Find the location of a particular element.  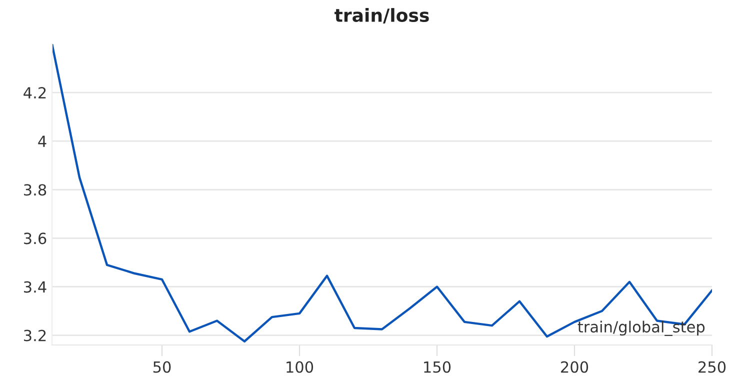

chart-title: train/loss is located at coordinates (381, 16).